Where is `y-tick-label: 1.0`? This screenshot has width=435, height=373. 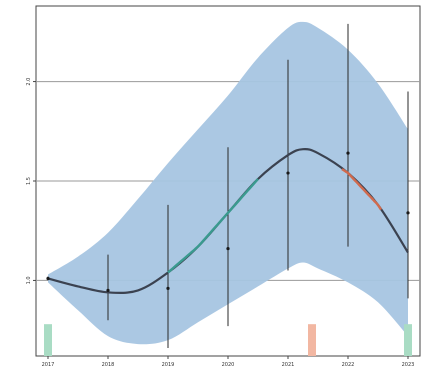 y-tick-label: 1.0 is located at coordinates (29, 280).